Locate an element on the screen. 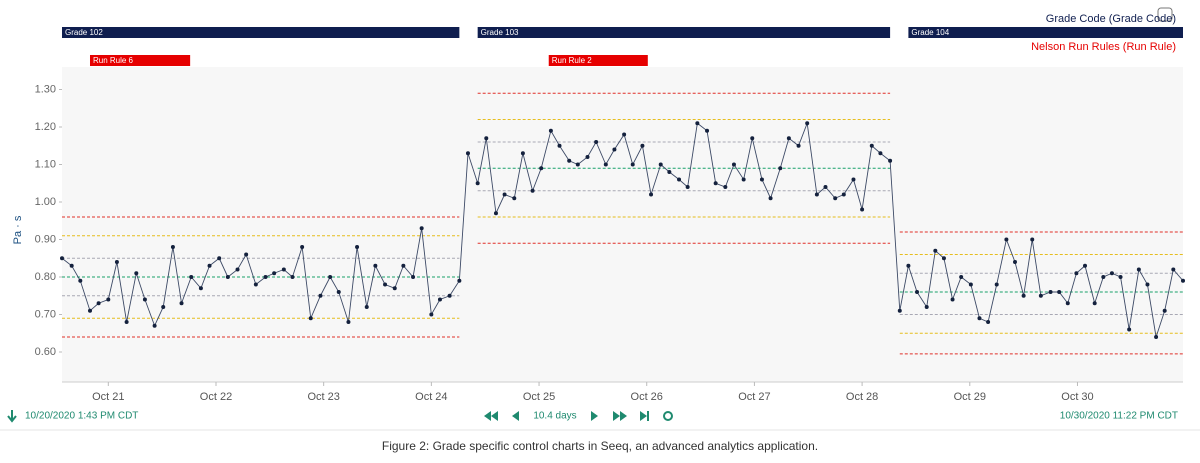 This screenshot has height=463, width=1200. capsule-label: Grade 102 is located at coordinates (84, 32).